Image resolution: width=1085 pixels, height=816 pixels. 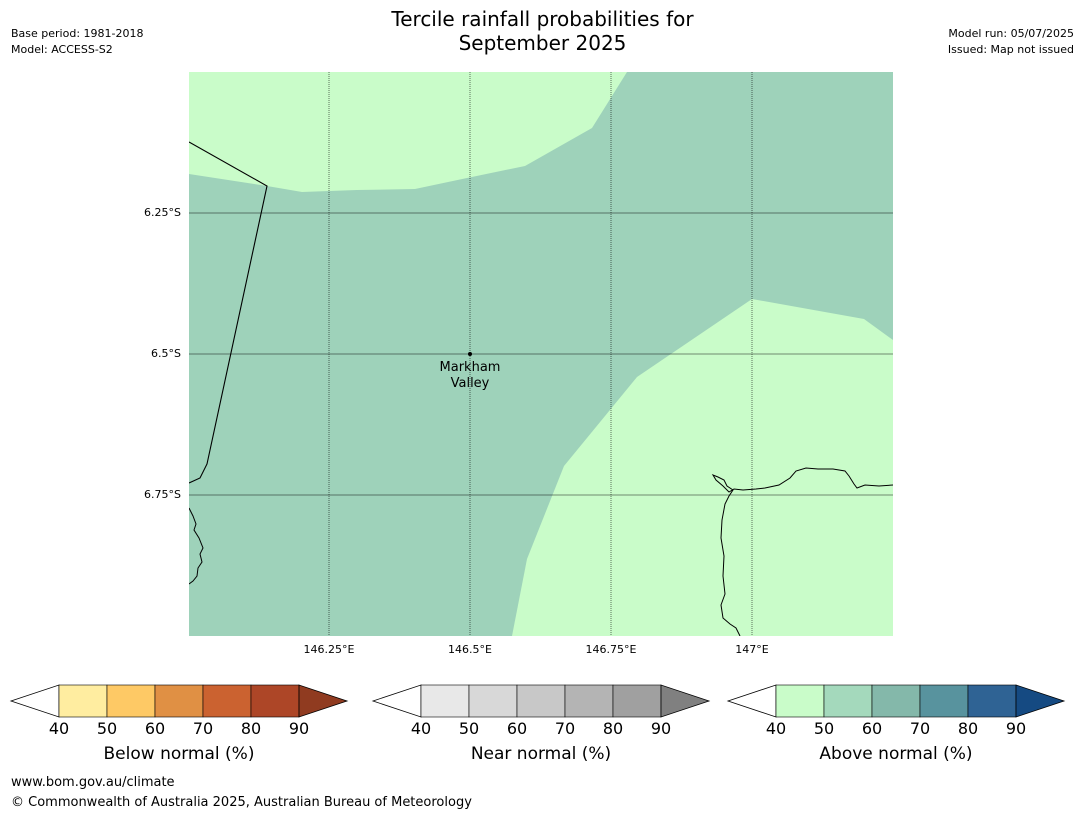 I want to click on place-label-line-2: Valley, so click(x=470, y=383).